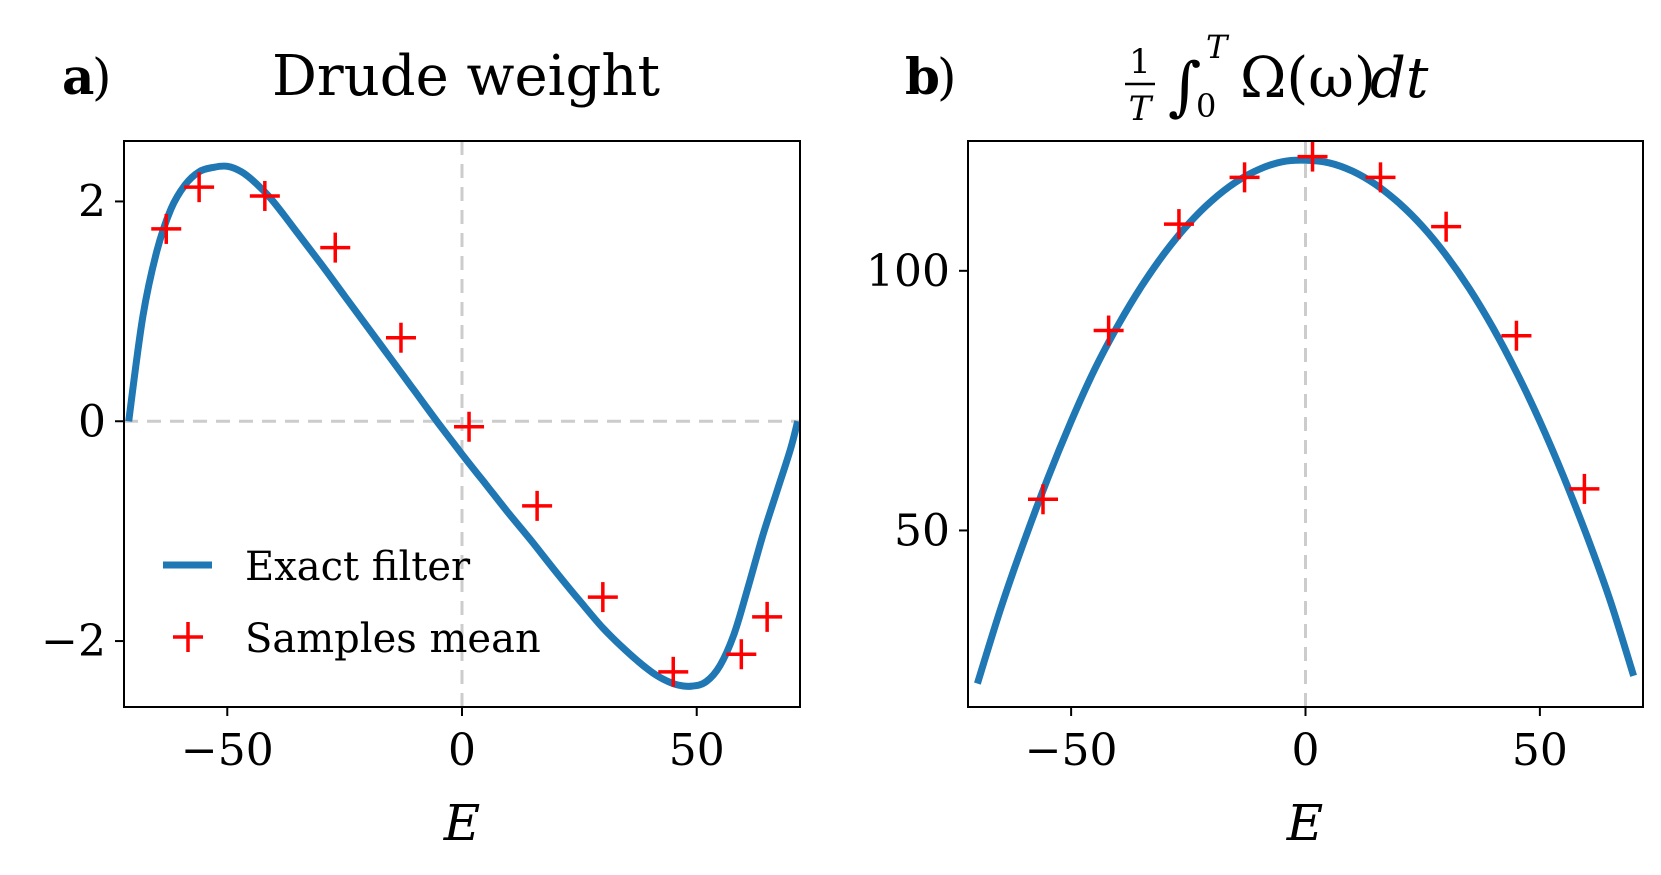  What do you see at coordinates (462, 823) in the screenshot?
I see `panel-a-x-axis-label: E` at bounding box center [462, 823].